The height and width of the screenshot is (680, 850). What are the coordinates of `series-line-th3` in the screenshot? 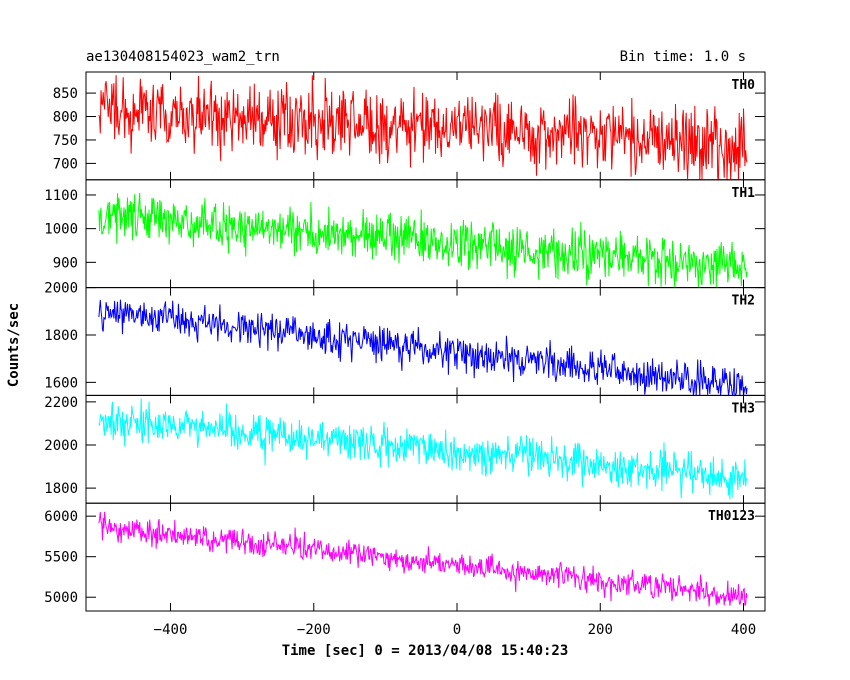 It's located at (423, 449).